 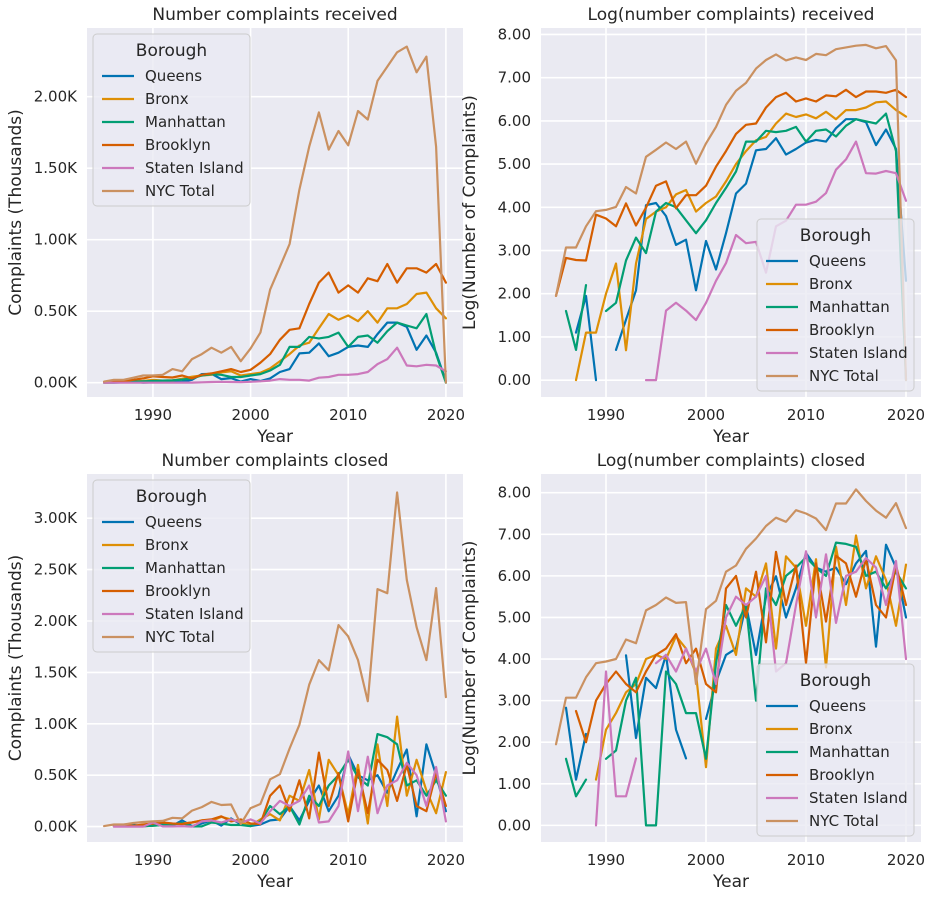 I want to click on chart-title: Number complaints closed, so click(x=275, y=461).